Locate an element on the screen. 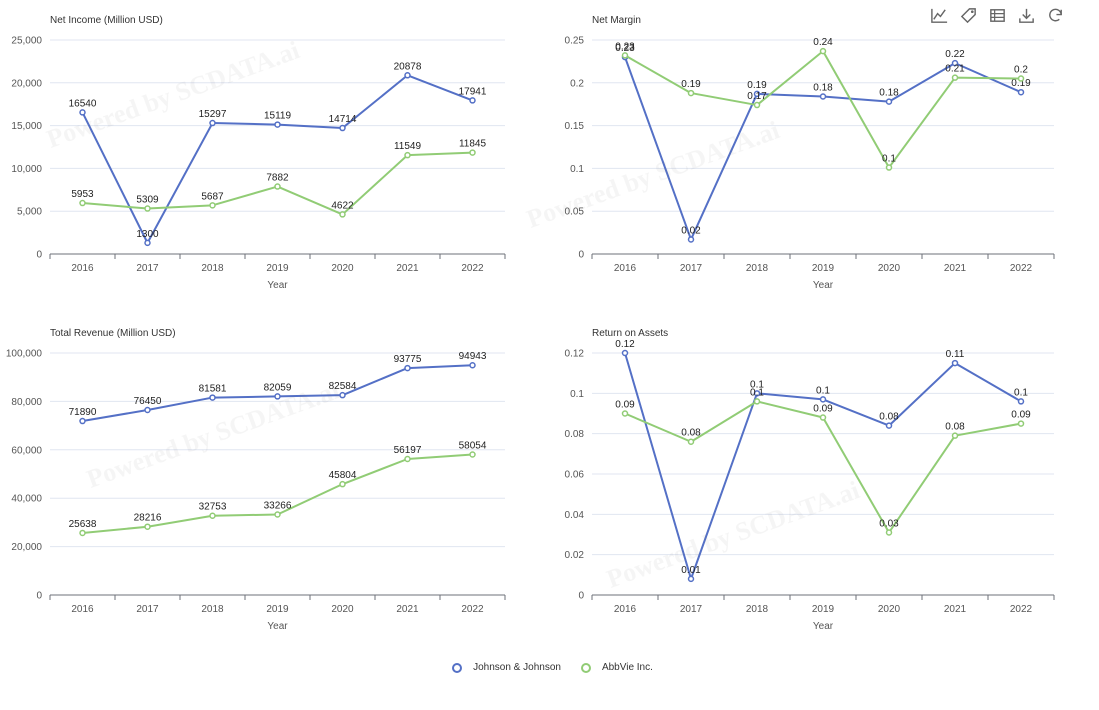 This screenshot has width=1099, height=710. chart-title: Net Income (Million USD) is located at coordinates (106, 20).